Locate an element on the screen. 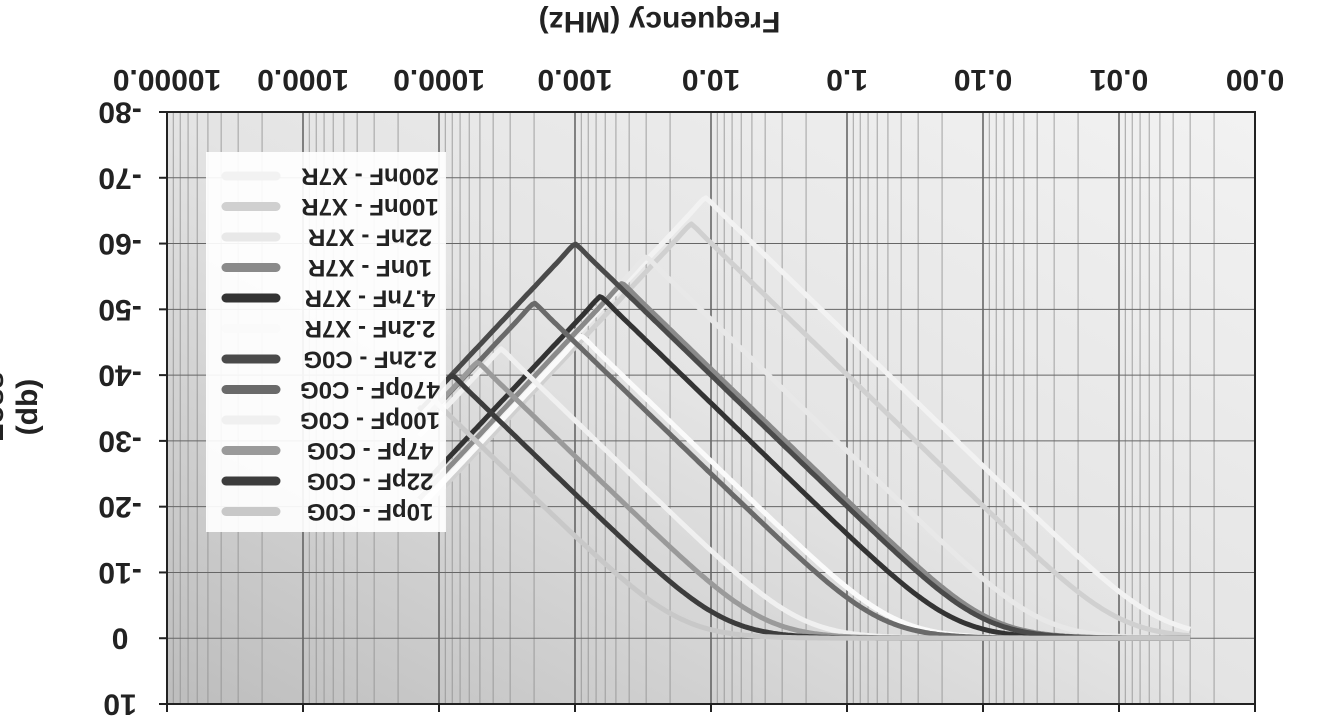 Image resolution: width=1319 pixels, height=727 pixels. x-tick-label: 0.00 is located at coordinates (1255, 79).